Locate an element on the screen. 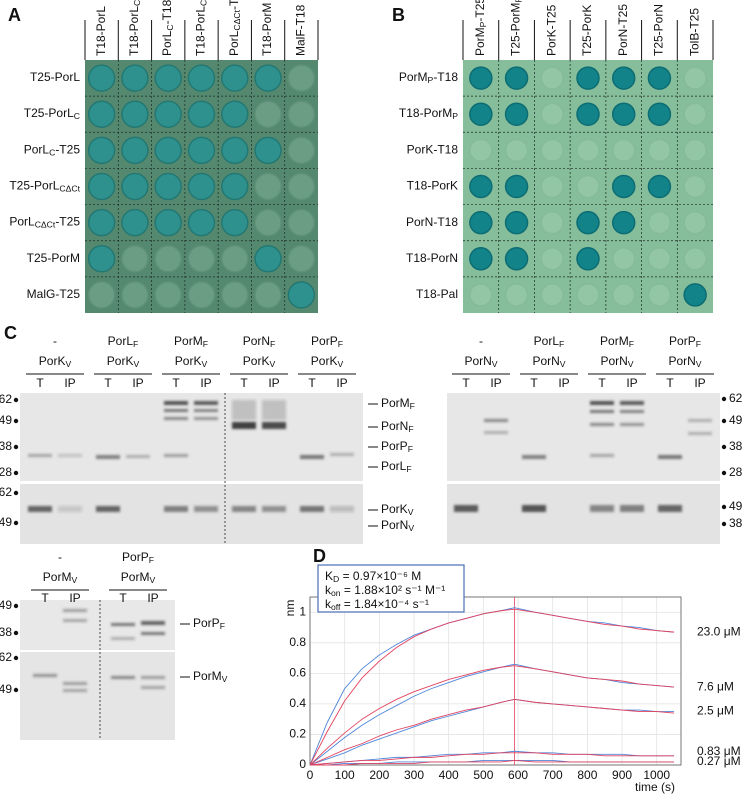 Image resolution: width=745 pixels, height=794 pixels. column-label-part: C is located at coordinates (170, 27).